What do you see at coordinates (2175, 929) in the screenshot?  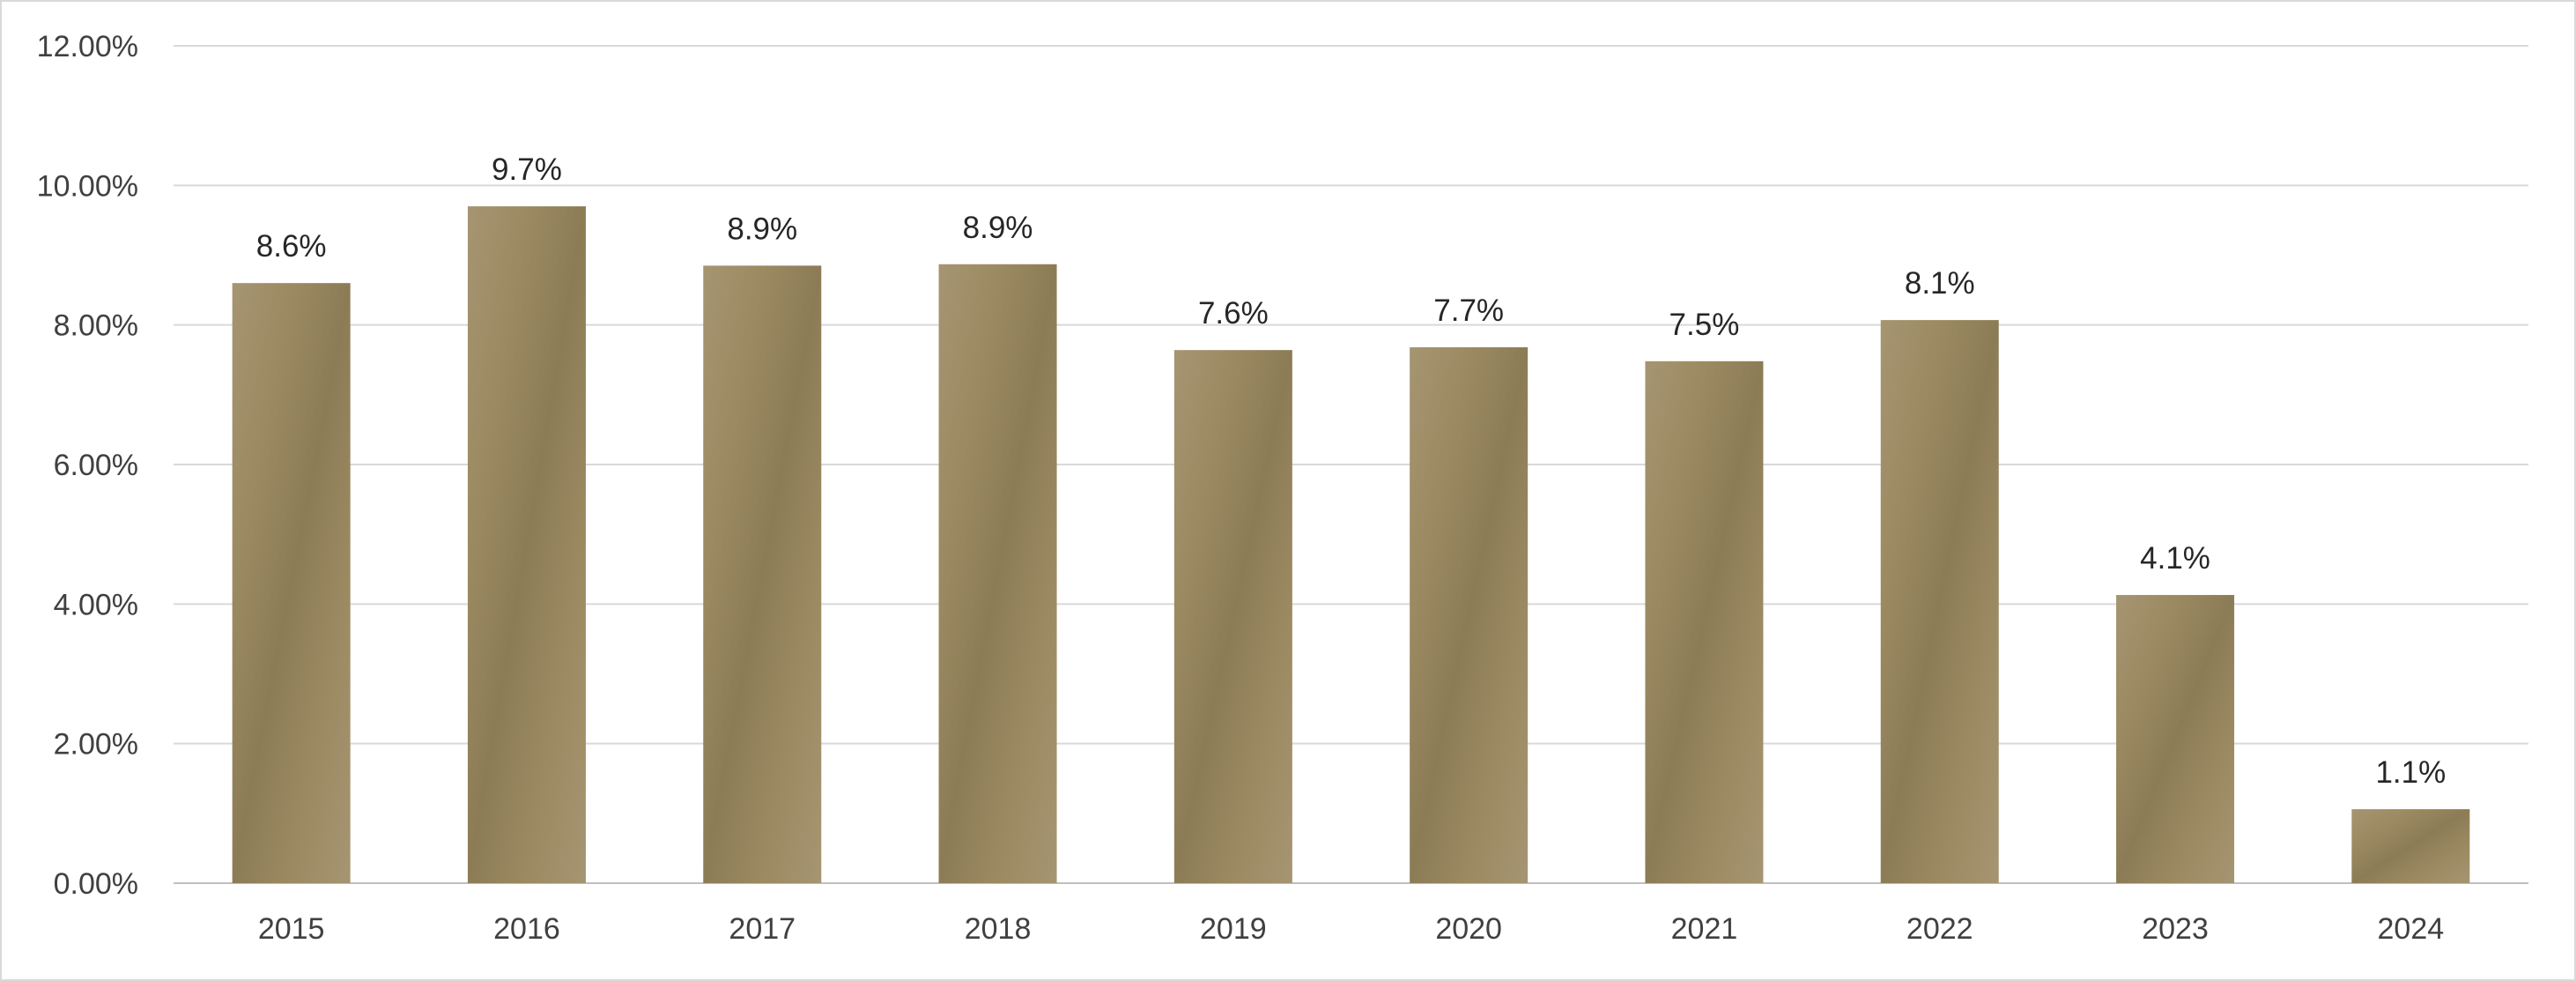 I see `x-tick-label-2023: 2023` at bounding box center [2175, 929].